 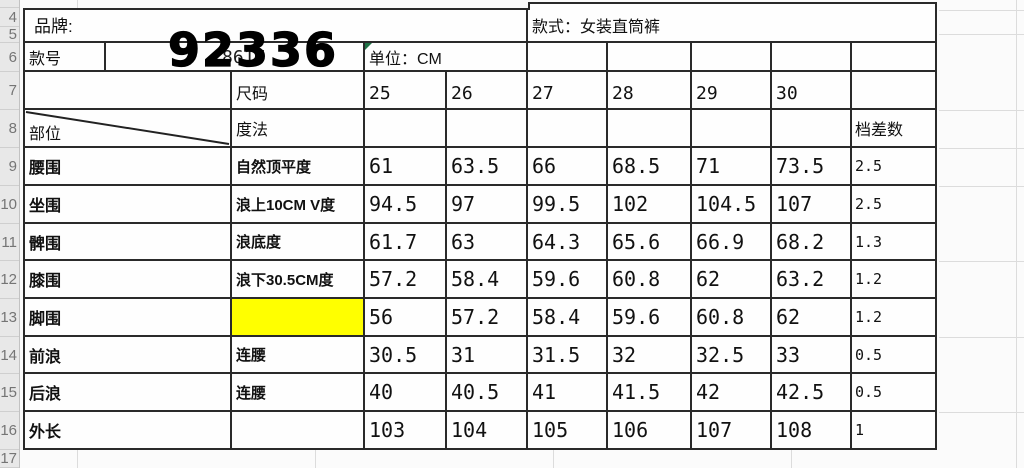 I want to click on value-cell: 31, so click(x=487, y=354).